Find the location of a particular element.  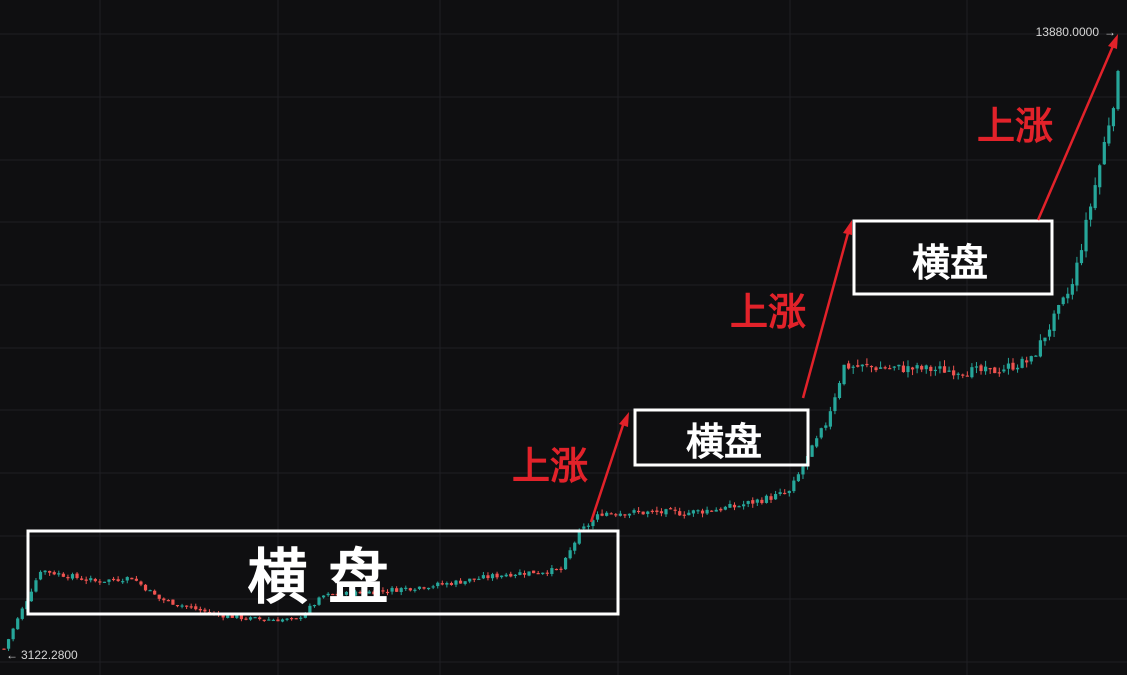

consolidation-label-3: 横盘 is located at coordinates (950, 263).